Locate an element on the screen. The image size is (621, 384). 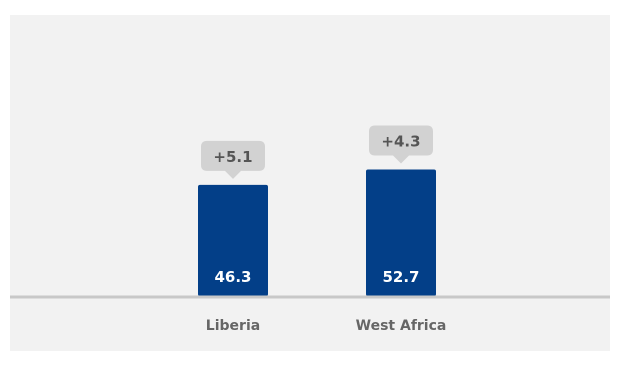
bars-layer is located at coordinates (317, 232).